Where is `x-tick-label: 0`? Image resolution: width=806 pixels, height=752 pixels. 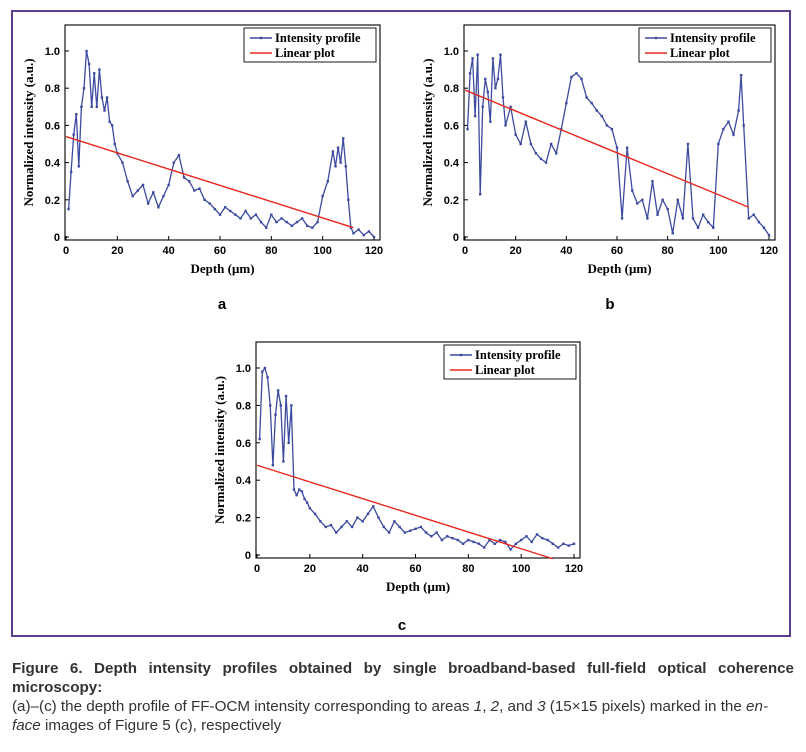
x-tick-label: 0 is located at coordinates (465, 251).